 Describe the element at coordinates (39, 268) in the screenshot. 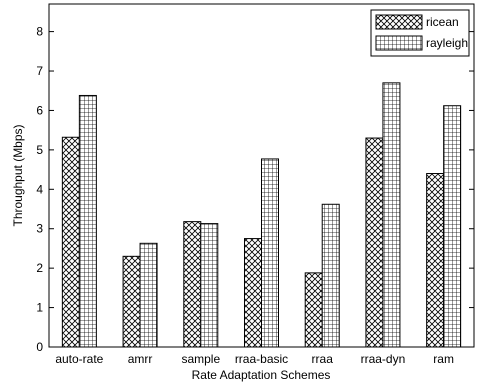

I see `y-tick-label: 2` at that location.